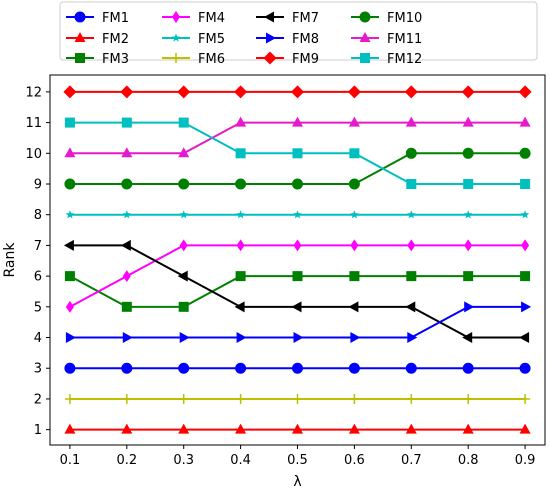 The width and height of the screenshot is (550, 490). Describe the element at coordinates (193, 59) in the screenshot. I see `legend-item-fm6: FM6` at that location.